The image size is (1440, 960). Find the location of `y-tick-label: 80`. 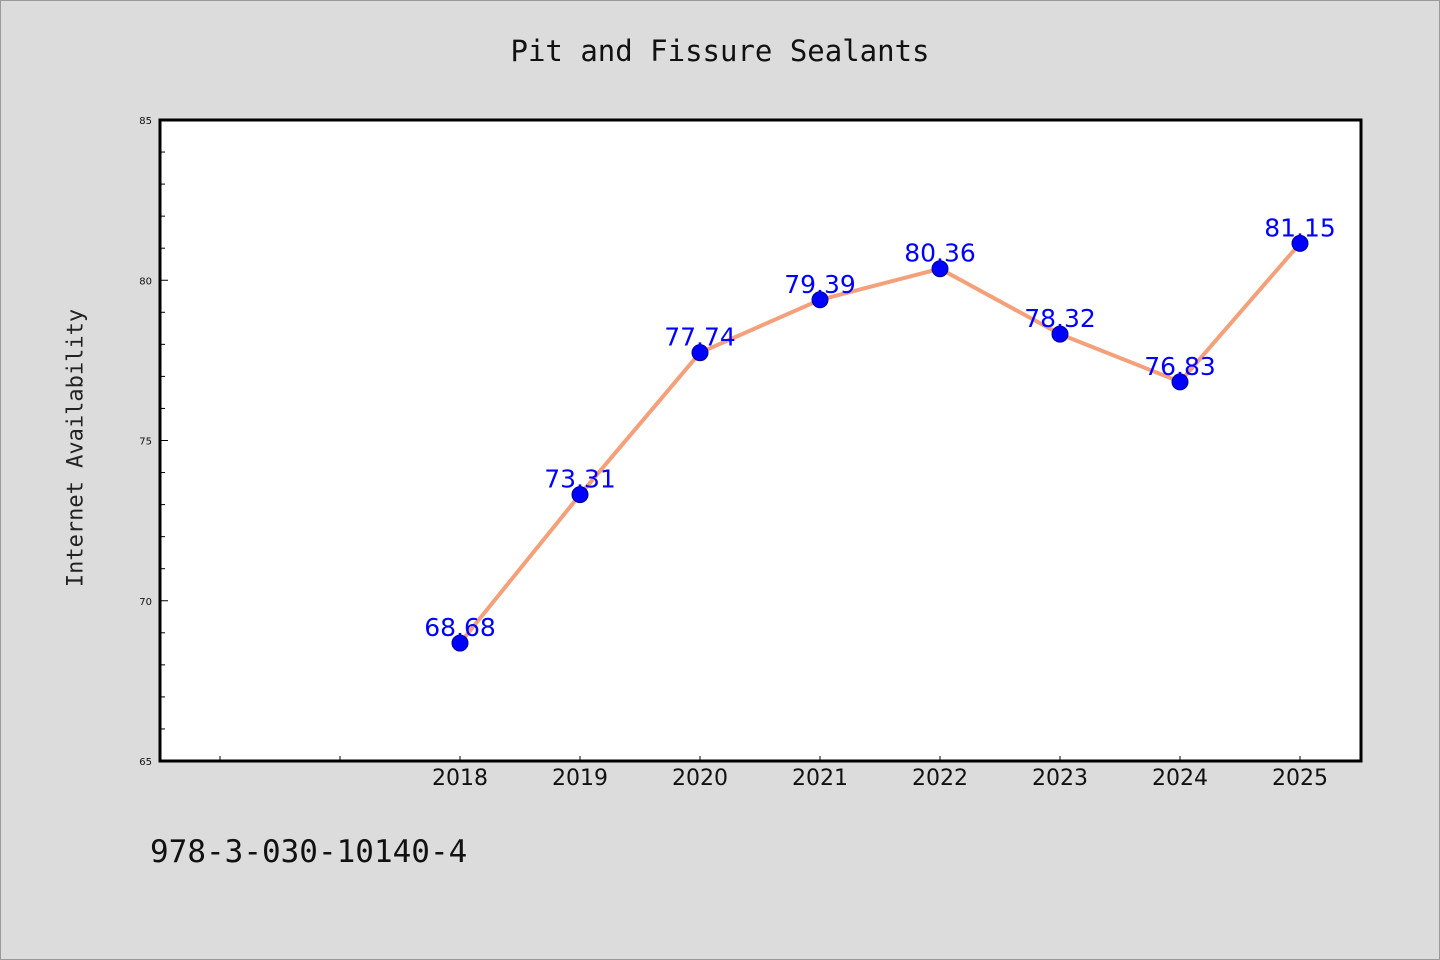

y-tick-label: 80 is located at coordinates (145, 281).